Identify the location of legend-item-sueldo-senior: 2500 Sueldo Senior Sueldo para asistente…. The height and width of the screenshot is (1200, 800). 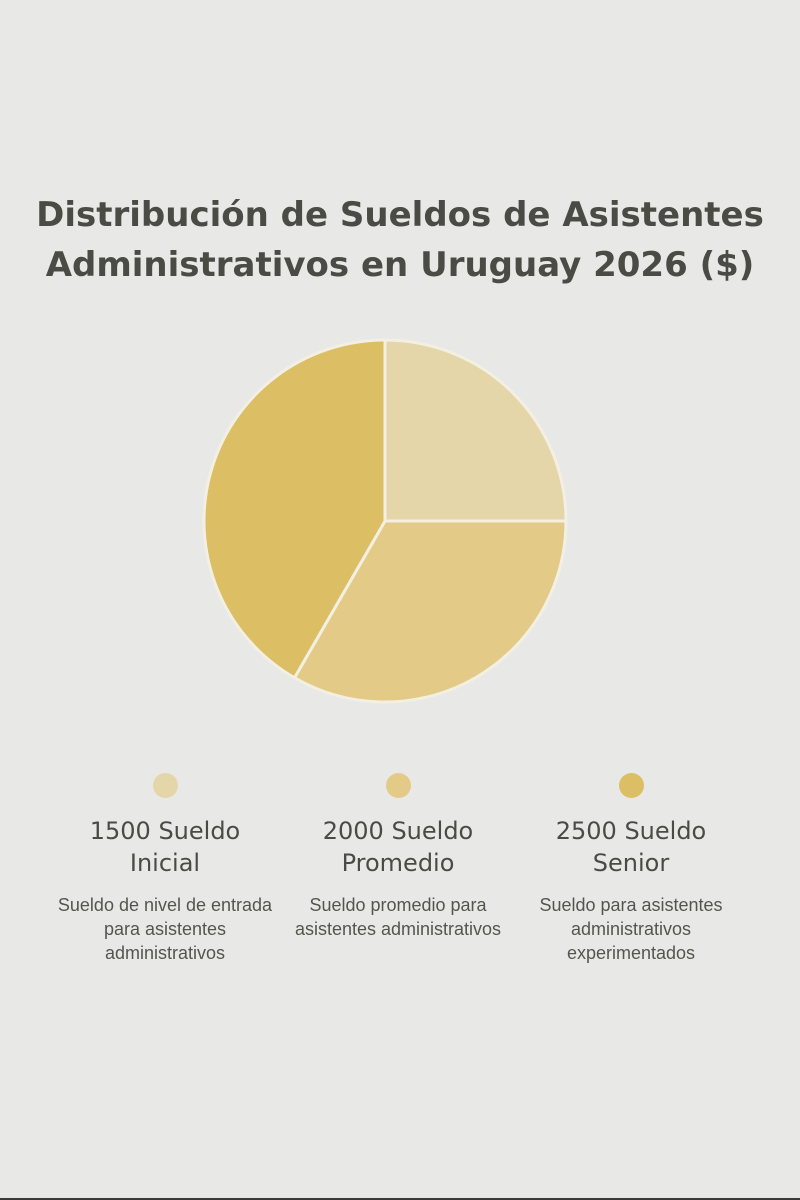
(631, 869).